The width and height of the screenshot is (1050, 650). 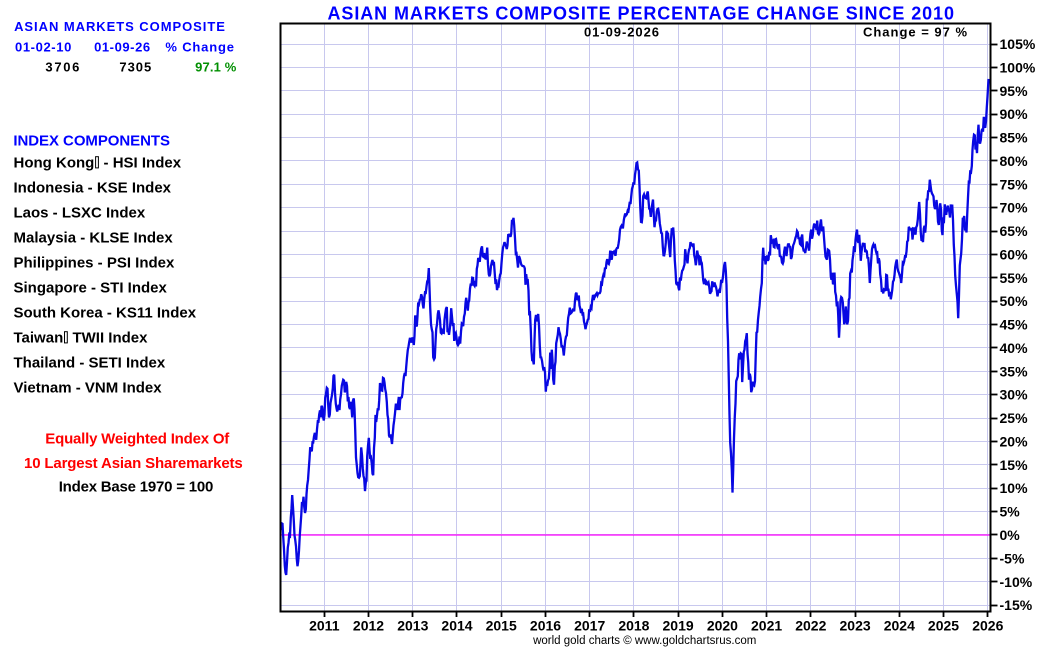 What do you see at coordinates (39, 337) in the screenshot?
I see `svg-text: Taiwan` at bounding box center [39, 337].